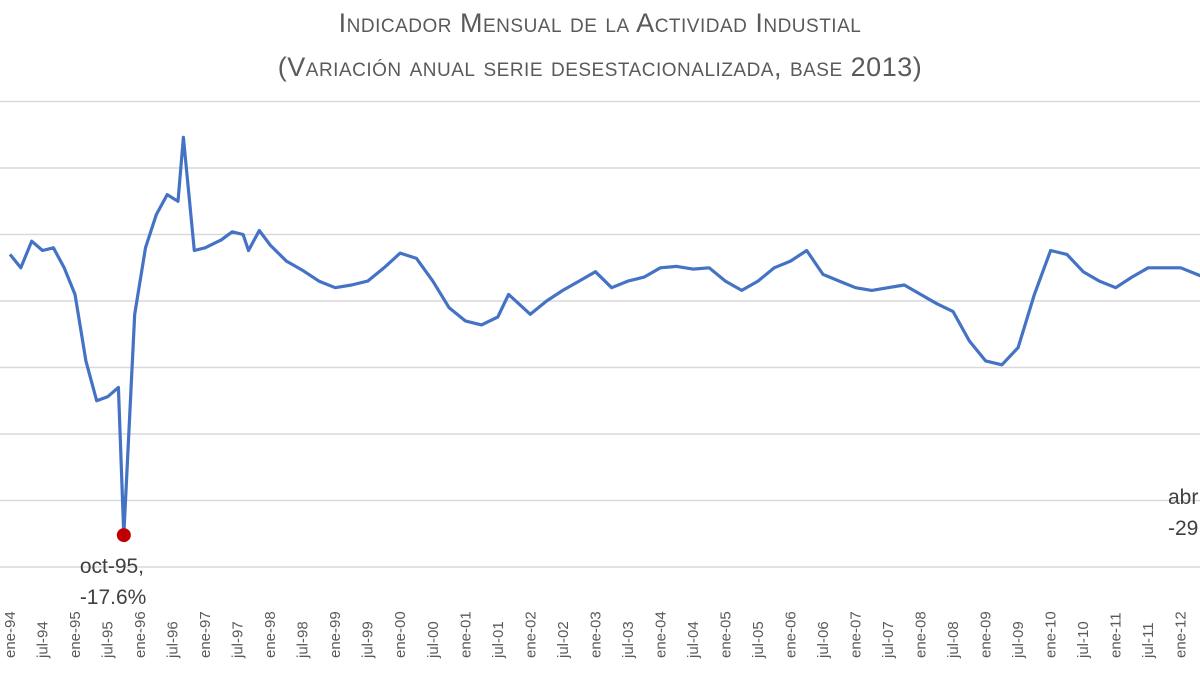 This screenshot has width=1200, height=675. Describe the element at coordinates (953, 640) in the screenshot. I see `x-tick-label: jul-08` at that location.